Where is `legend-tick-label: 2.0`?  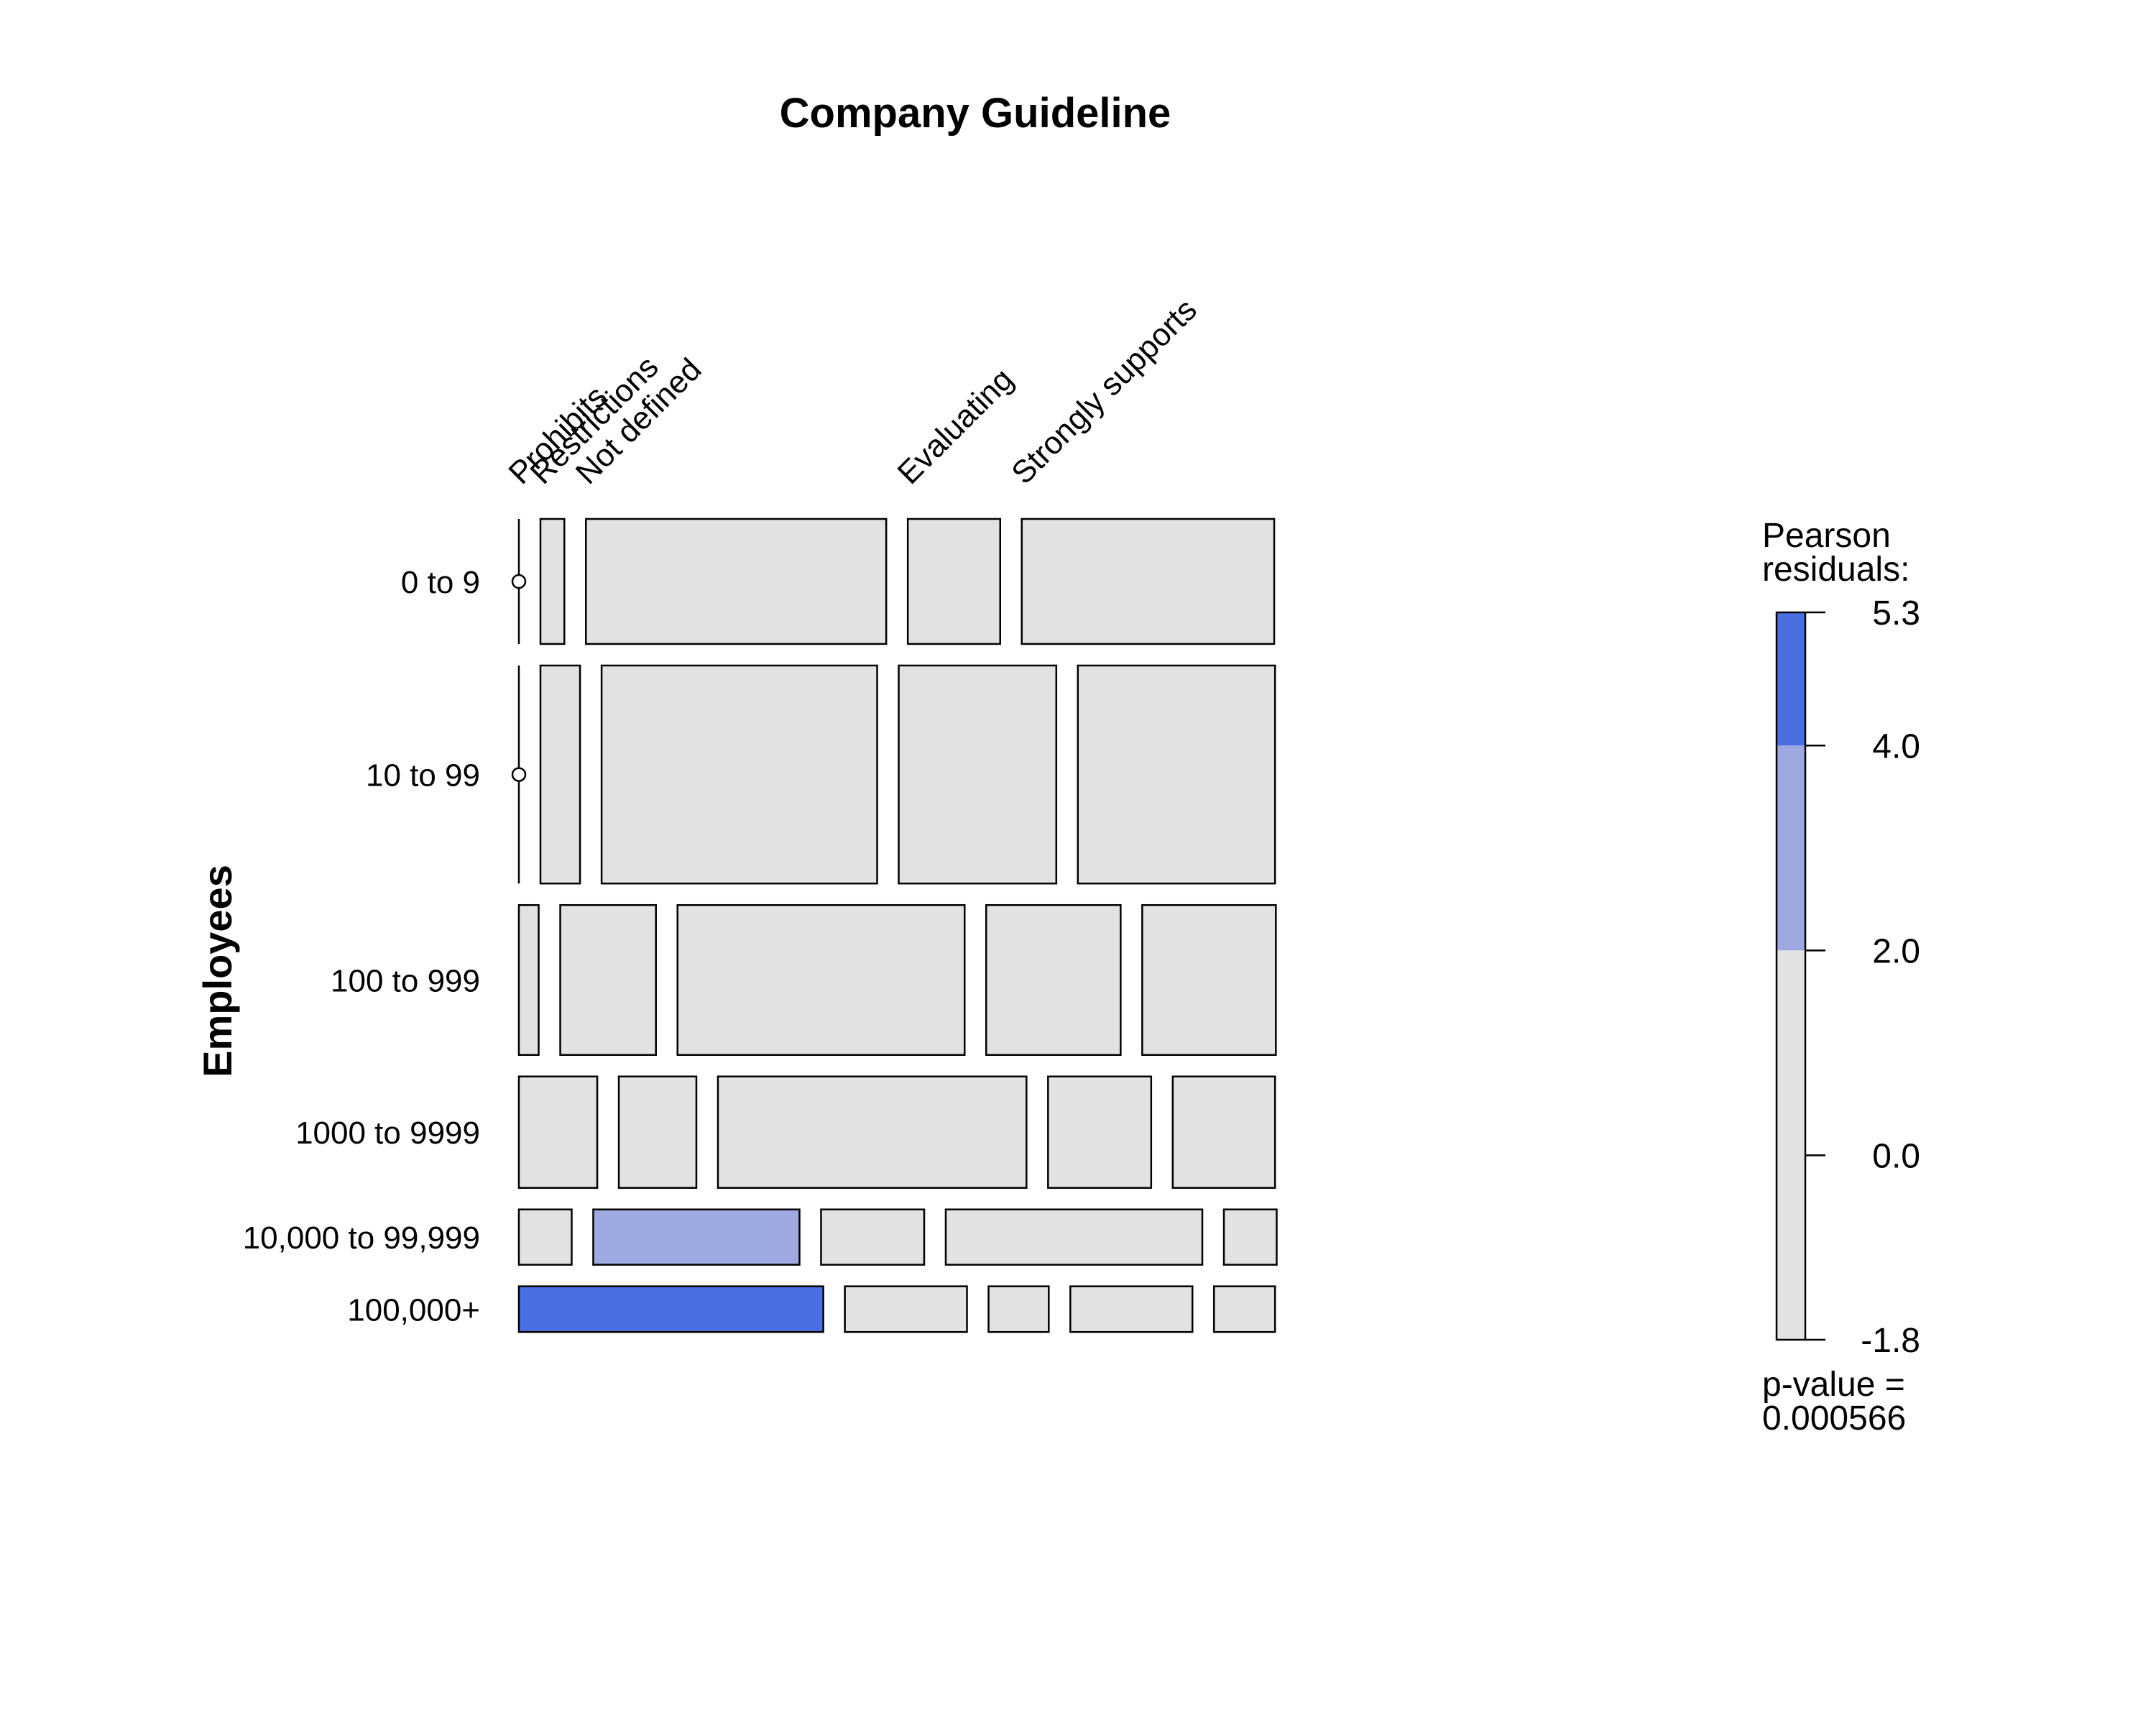 legend-tick-label: 2.0 is located at coordinates (1896, 951).